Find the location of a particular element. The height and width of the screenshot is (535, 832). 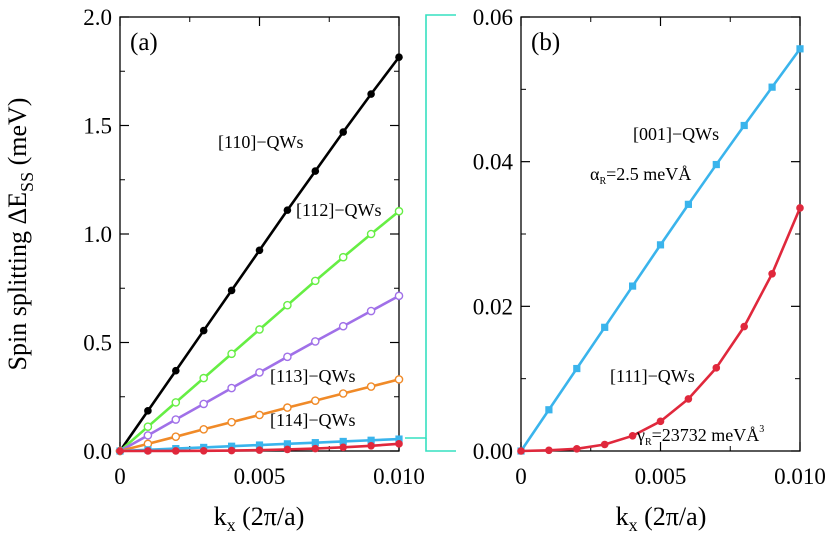

panel-b-annotation-text: α is located at coordinates (595, 174).